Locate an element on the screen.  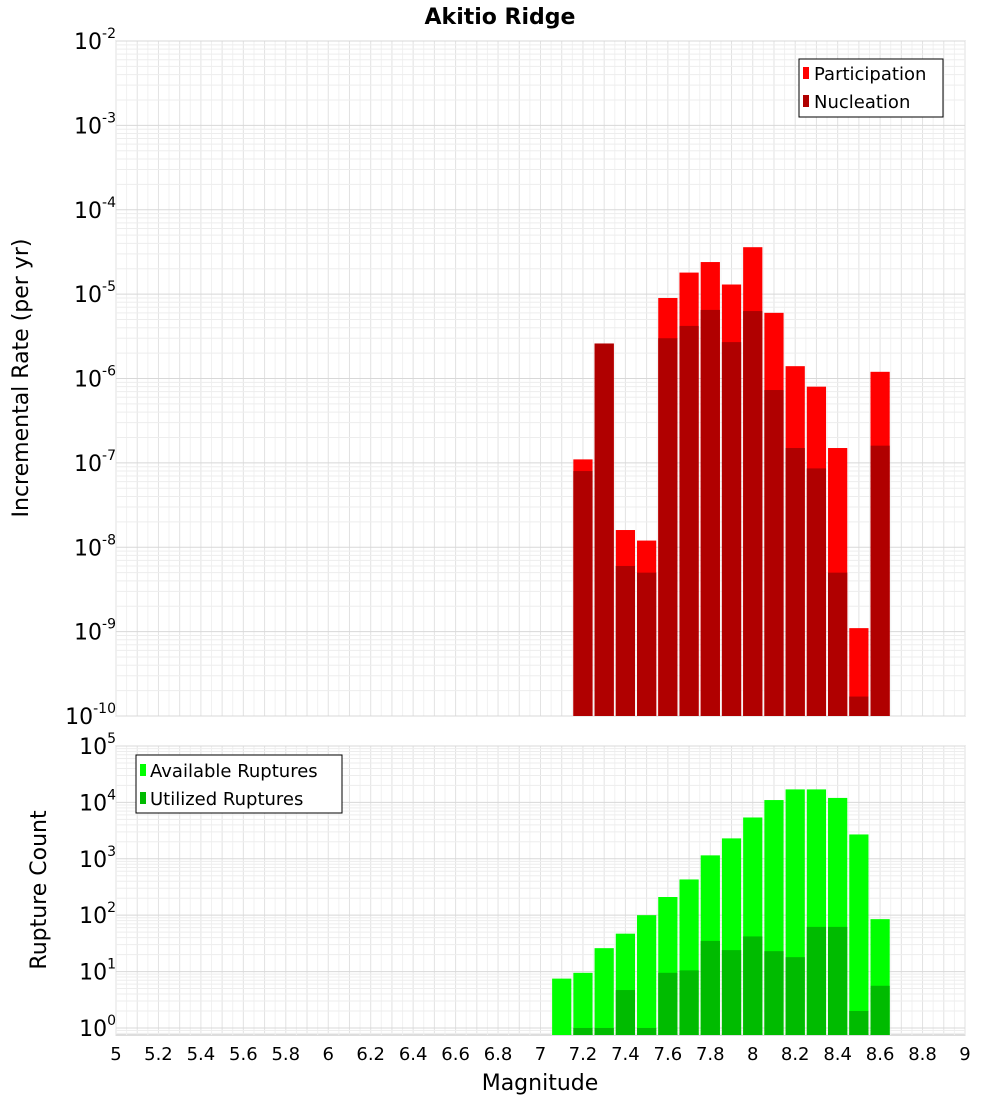
x-tick-label: 8.4 is located at coordinates (837, 1054).